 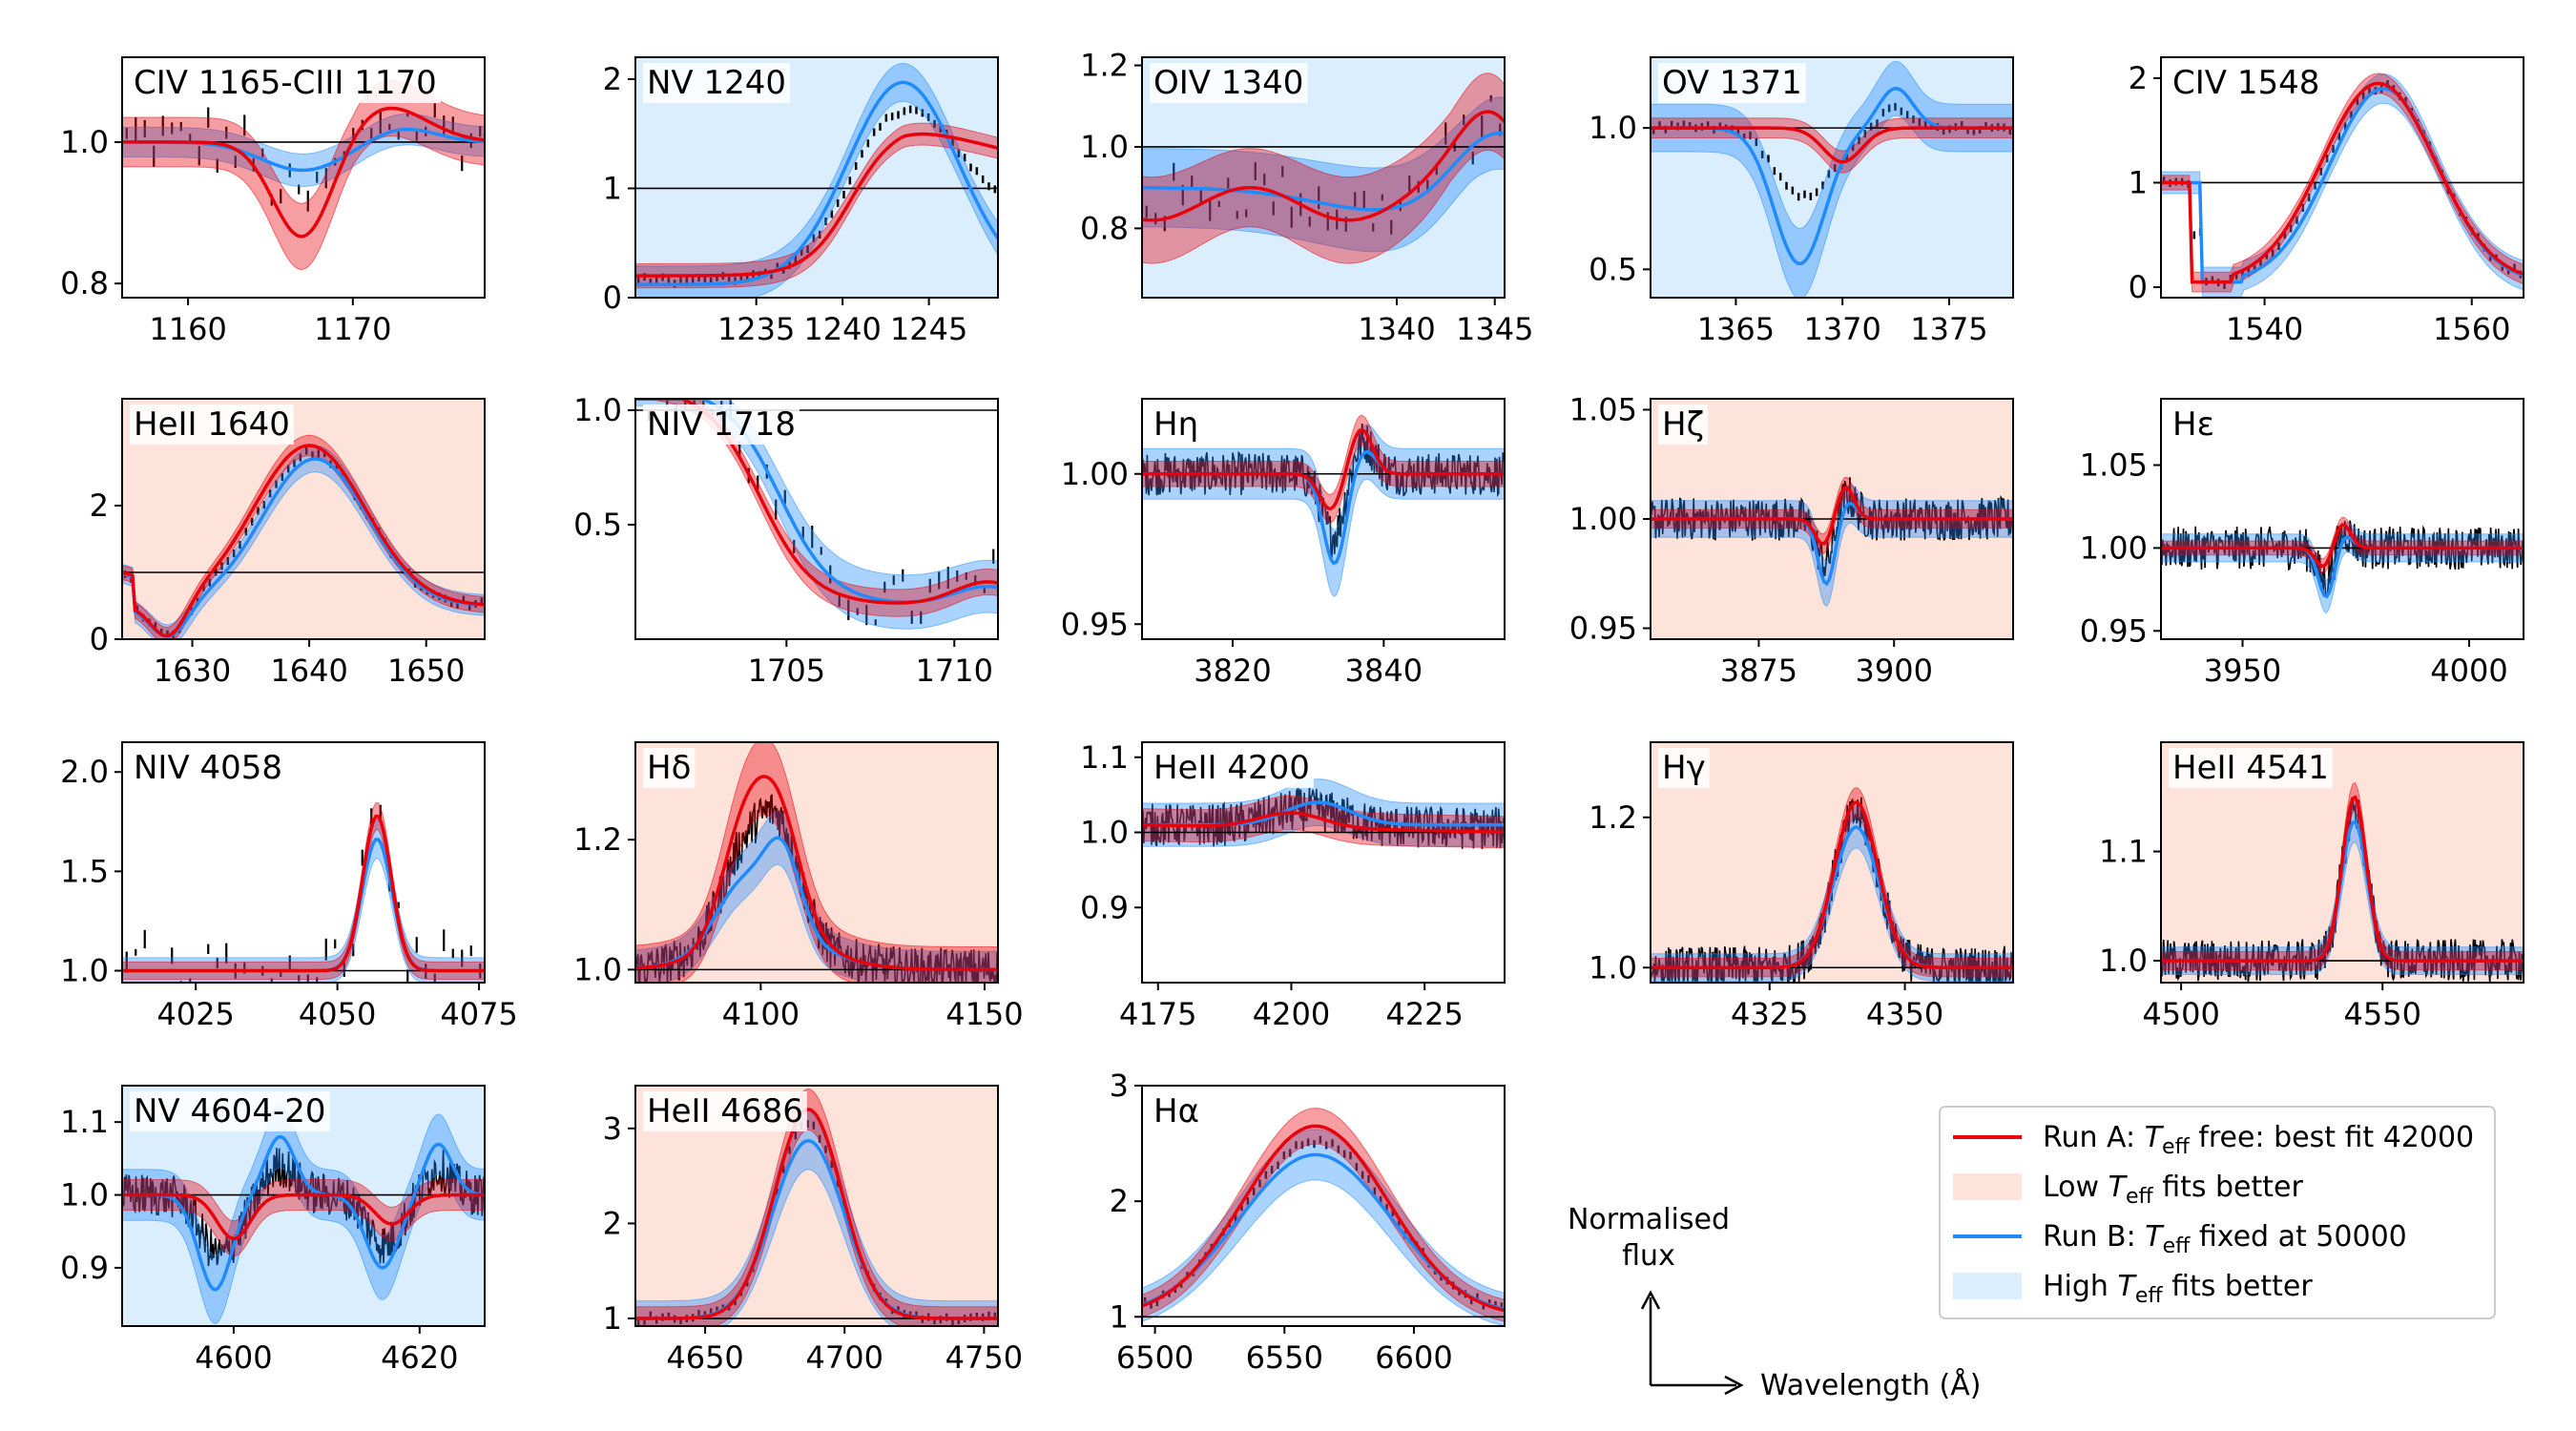 What do you see at coordinates (2180, 1014) in the screenshot?
I see `x-tick-label: 4500` at bounding box center [2180, 1014].